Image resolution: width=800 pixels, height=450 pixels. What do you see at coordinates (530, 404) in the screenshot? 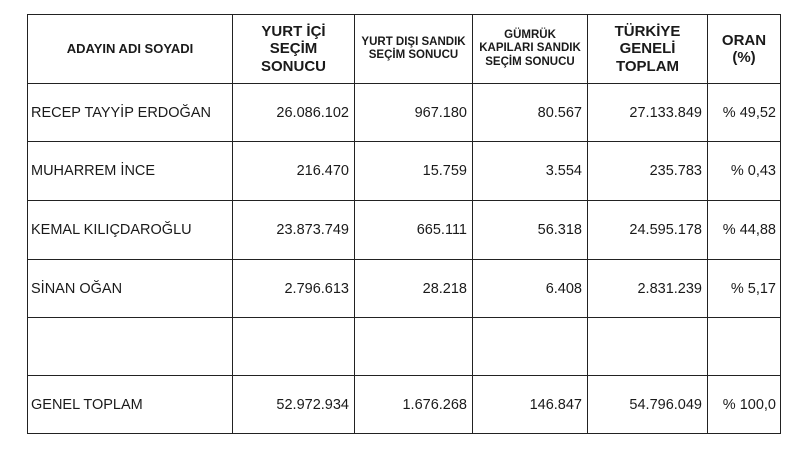
I see `customs-votes: 146.847` at bounding box center [530, 404].